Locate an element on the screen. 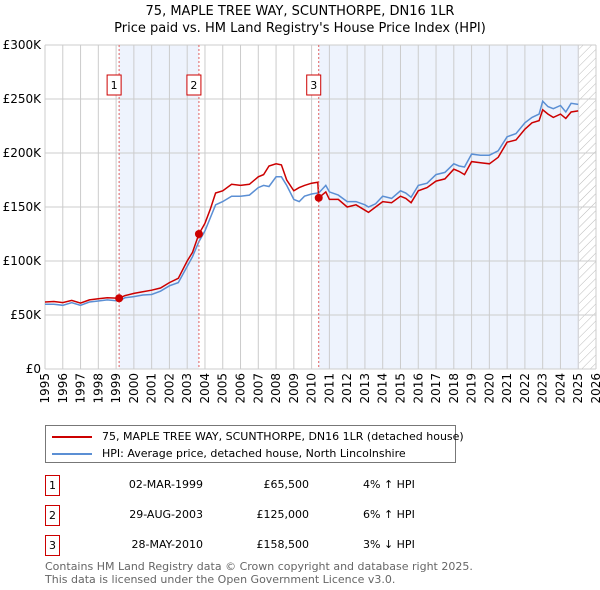 This screenshot has width=600, height=590. sale-marker-number: 3 is located at coordinates (313, 85).